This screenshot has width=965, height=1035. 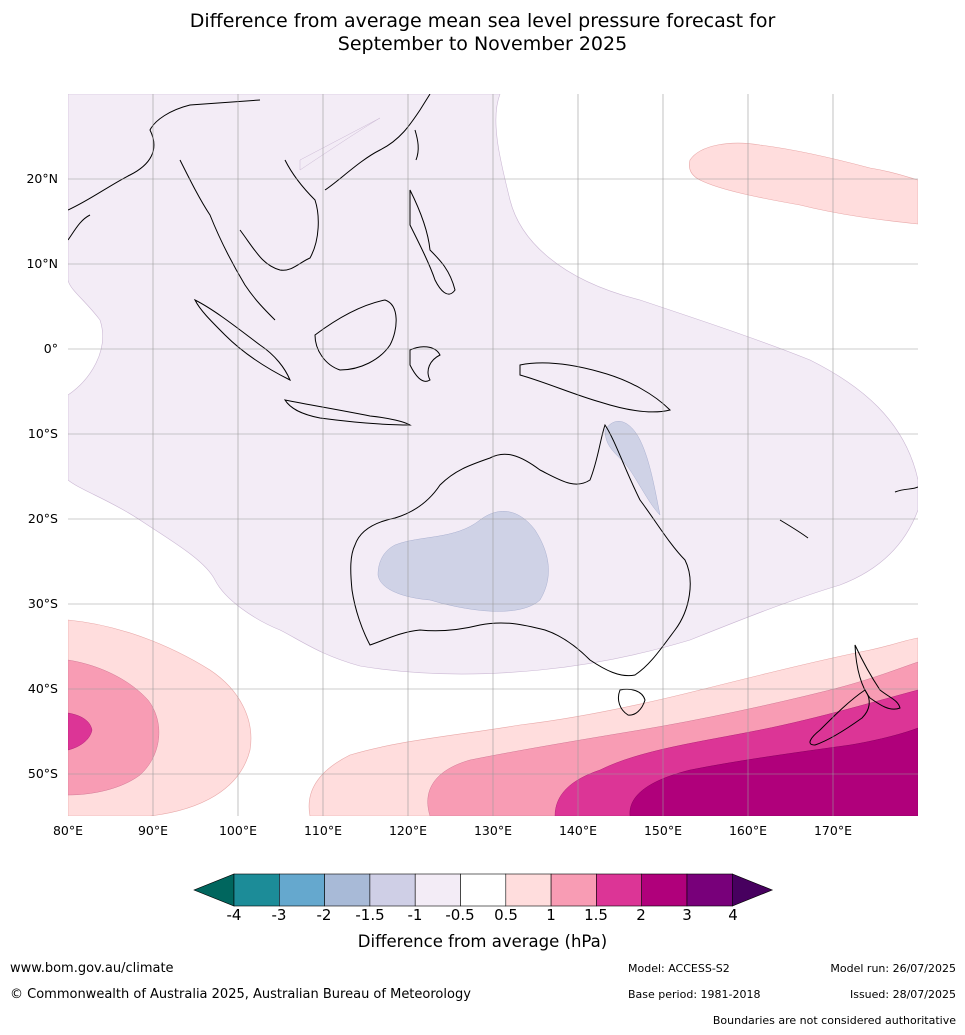 What do you see at coordinates (687, 915) in the screenshot?
I see `colorbar-tick: 3` at bounding box center [687, 915].